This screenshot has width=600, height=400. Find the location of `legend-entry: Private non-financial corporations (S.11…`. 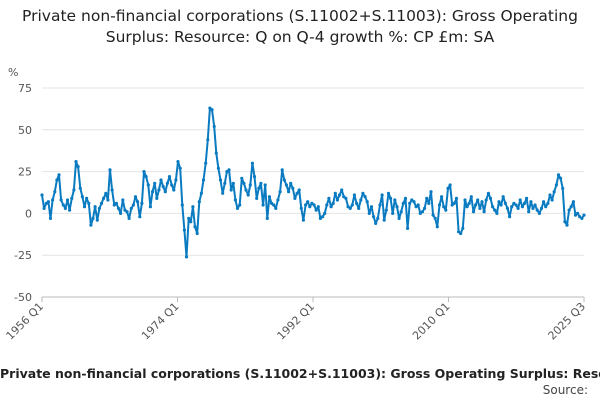

legend-entry: Private non-financial corporations (S.11… is located at coordinates (300, 373).